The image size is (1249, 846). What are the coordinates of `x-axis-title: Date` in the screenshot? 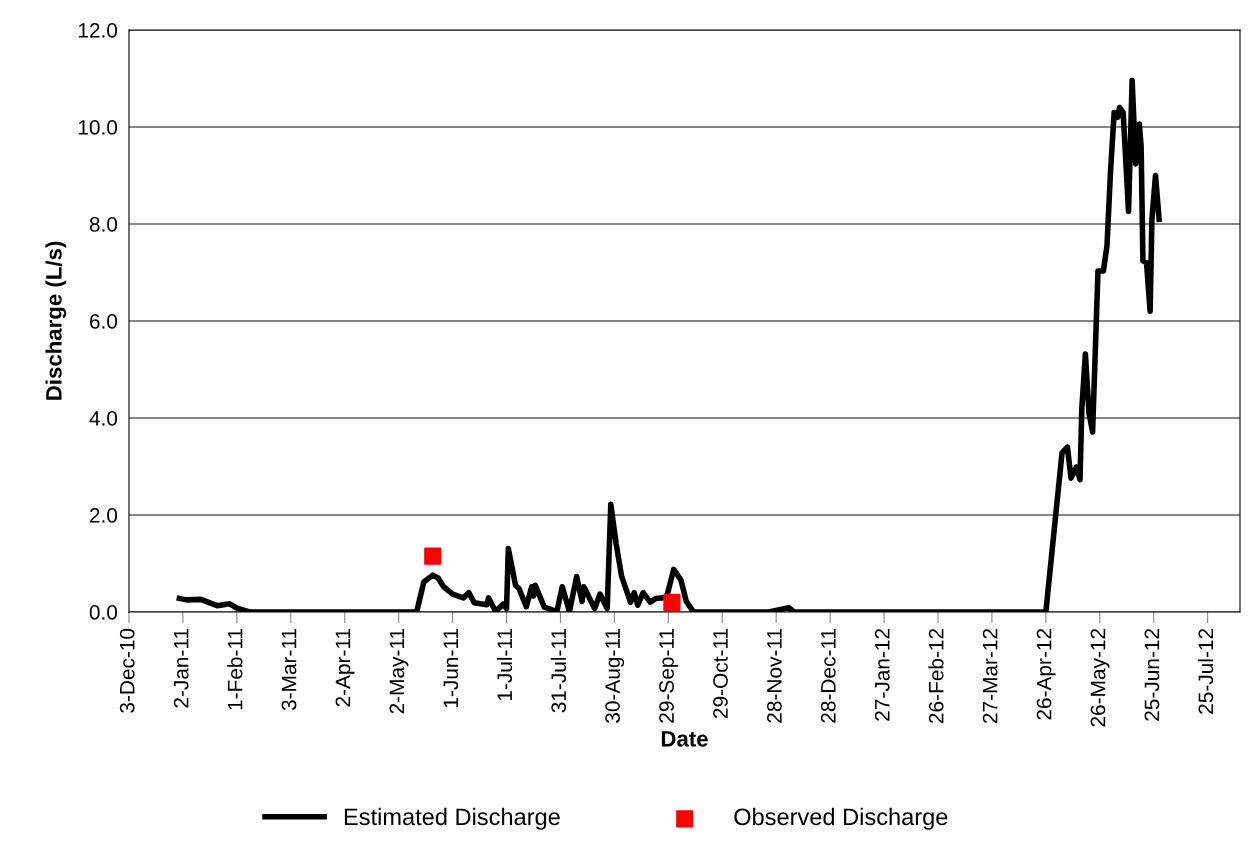 It's located at (684, 739).